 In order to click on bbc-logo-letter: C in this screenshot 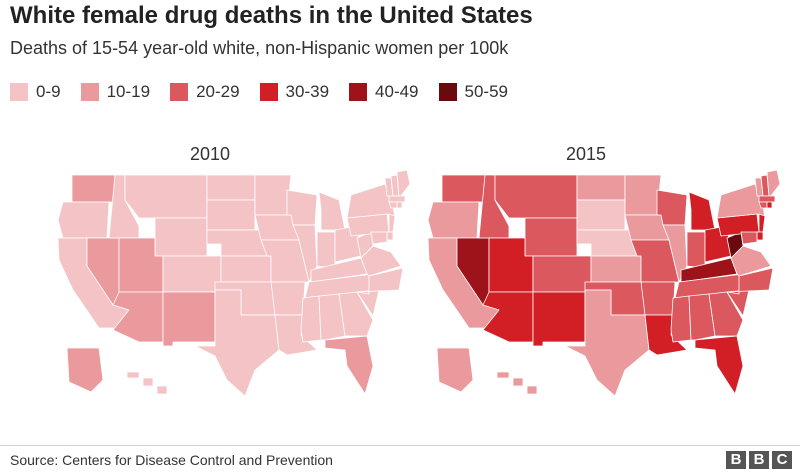, I will do `click(782, 460)`.